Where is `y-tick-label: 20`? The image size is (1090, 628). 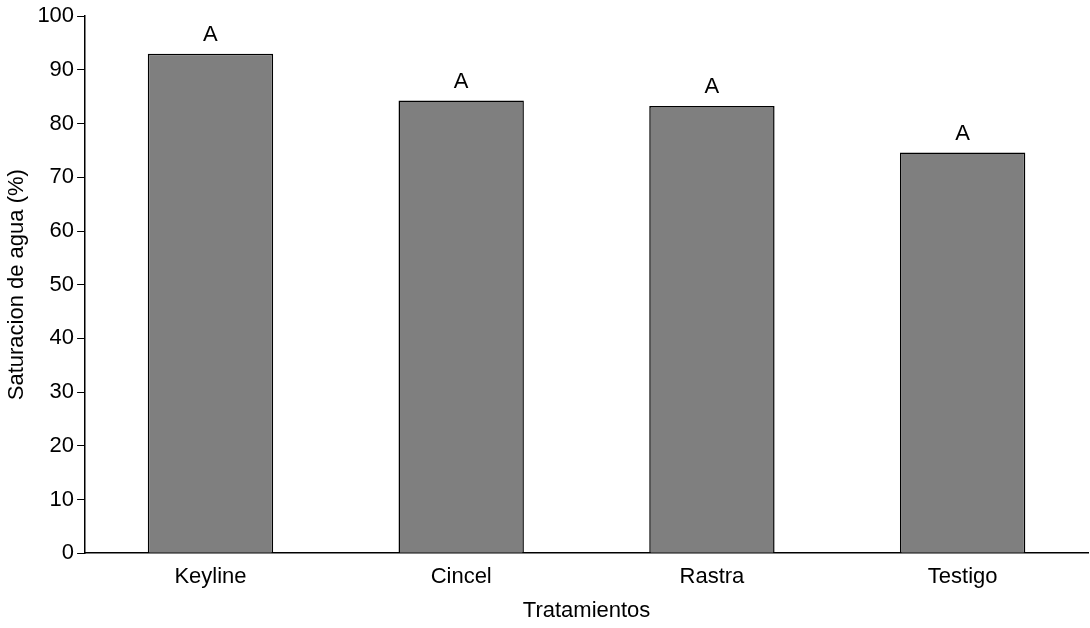
y-tick-label: 20 is located at coordinates (62, 444).